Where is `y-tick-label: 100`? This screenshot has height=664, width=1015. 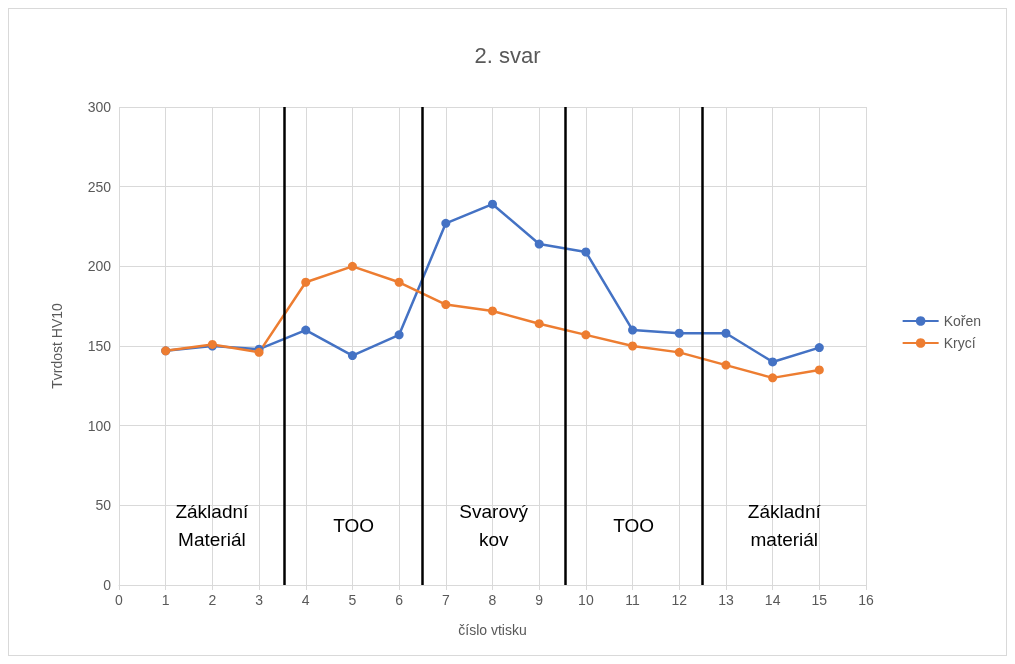 y-tick-label: 100 is located at coordinates (99, 425).